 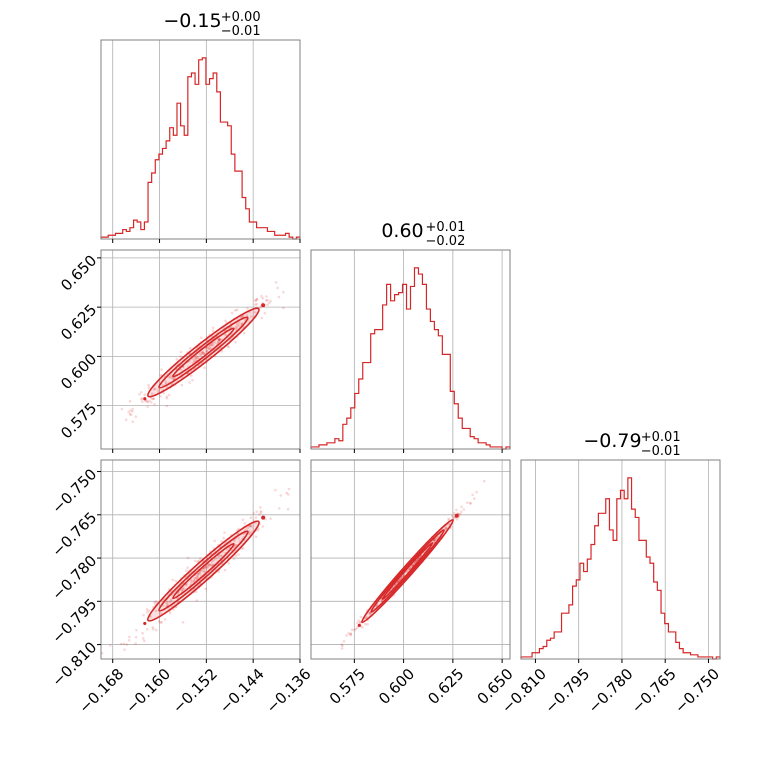 I want to click on histogram-title-2: −0.79, so click(x=612, y=441).